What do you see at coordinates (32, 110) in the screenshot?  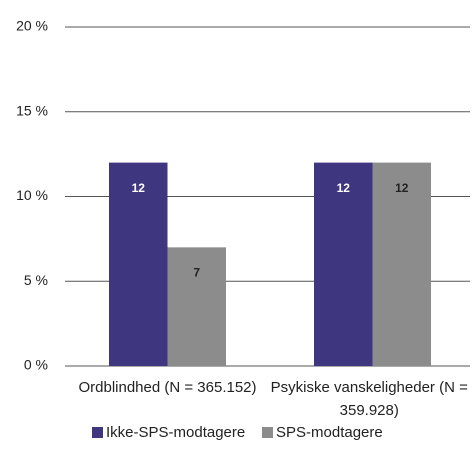 I see `y-tick-label: 15 %` at bounding box center [32, 110].